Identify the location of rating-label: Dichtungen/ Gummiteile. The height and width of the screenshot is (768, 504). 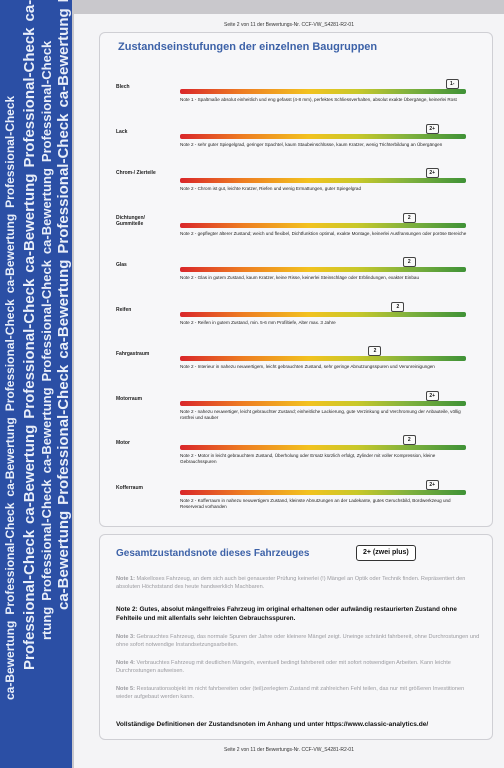
(130, 220).